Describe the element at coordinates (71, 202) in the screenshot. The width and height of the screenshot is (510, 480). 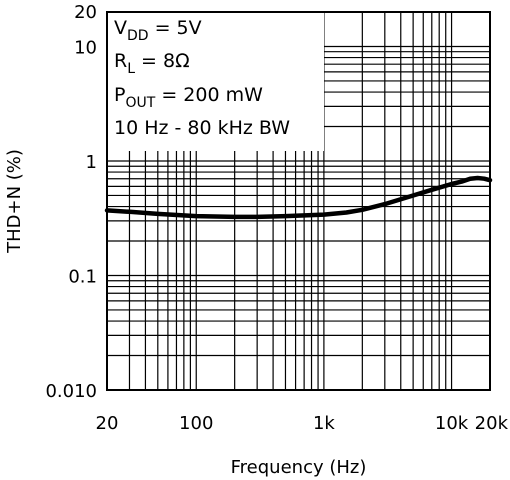
I see `y-tick-labels: 0.010 0.1 1 10 20` at that location.